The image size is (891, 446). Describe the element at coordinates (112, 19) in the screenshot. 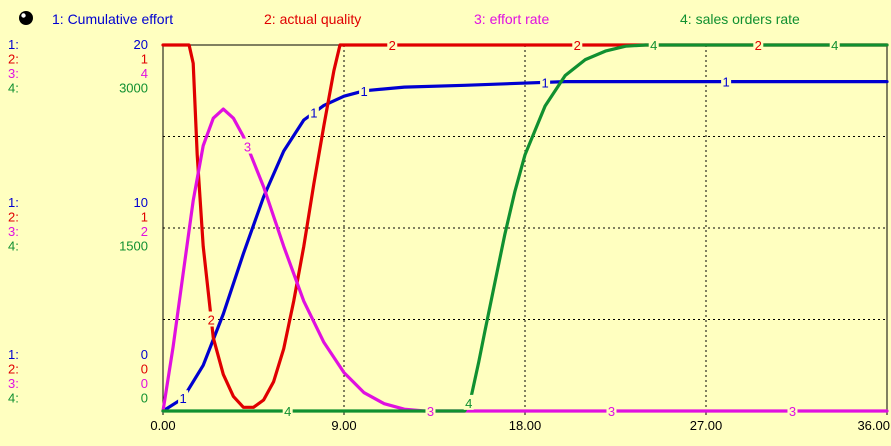

I see `legend-item-1: 1: Cumulative effort` at that location.